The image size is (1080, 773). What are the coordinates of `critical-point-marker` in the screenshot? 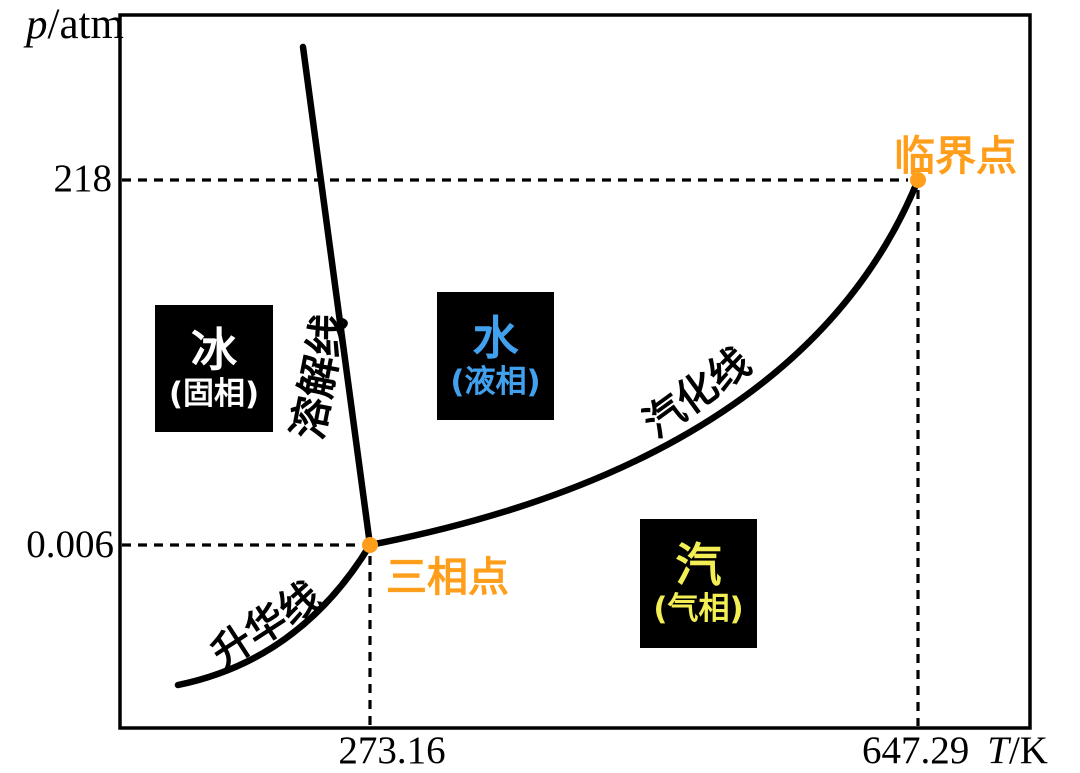 It's located at (918, 180).